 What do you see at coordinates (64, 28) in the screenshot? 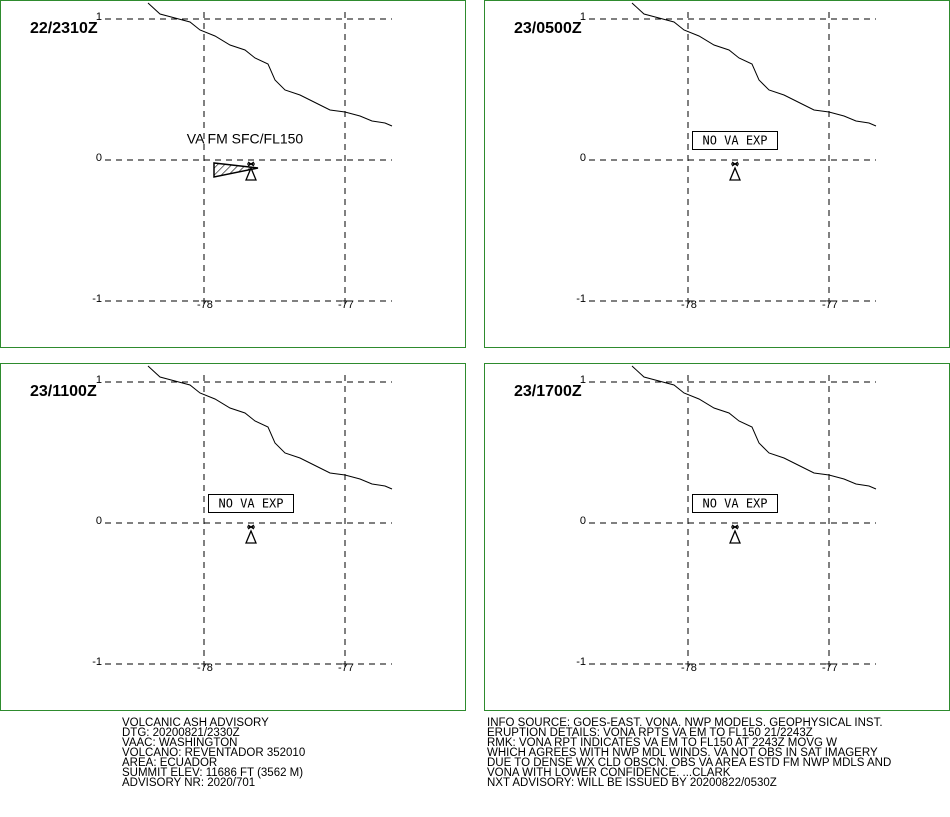
I see `valid-time: 22/2310Z` at bounding box center [64, 28].